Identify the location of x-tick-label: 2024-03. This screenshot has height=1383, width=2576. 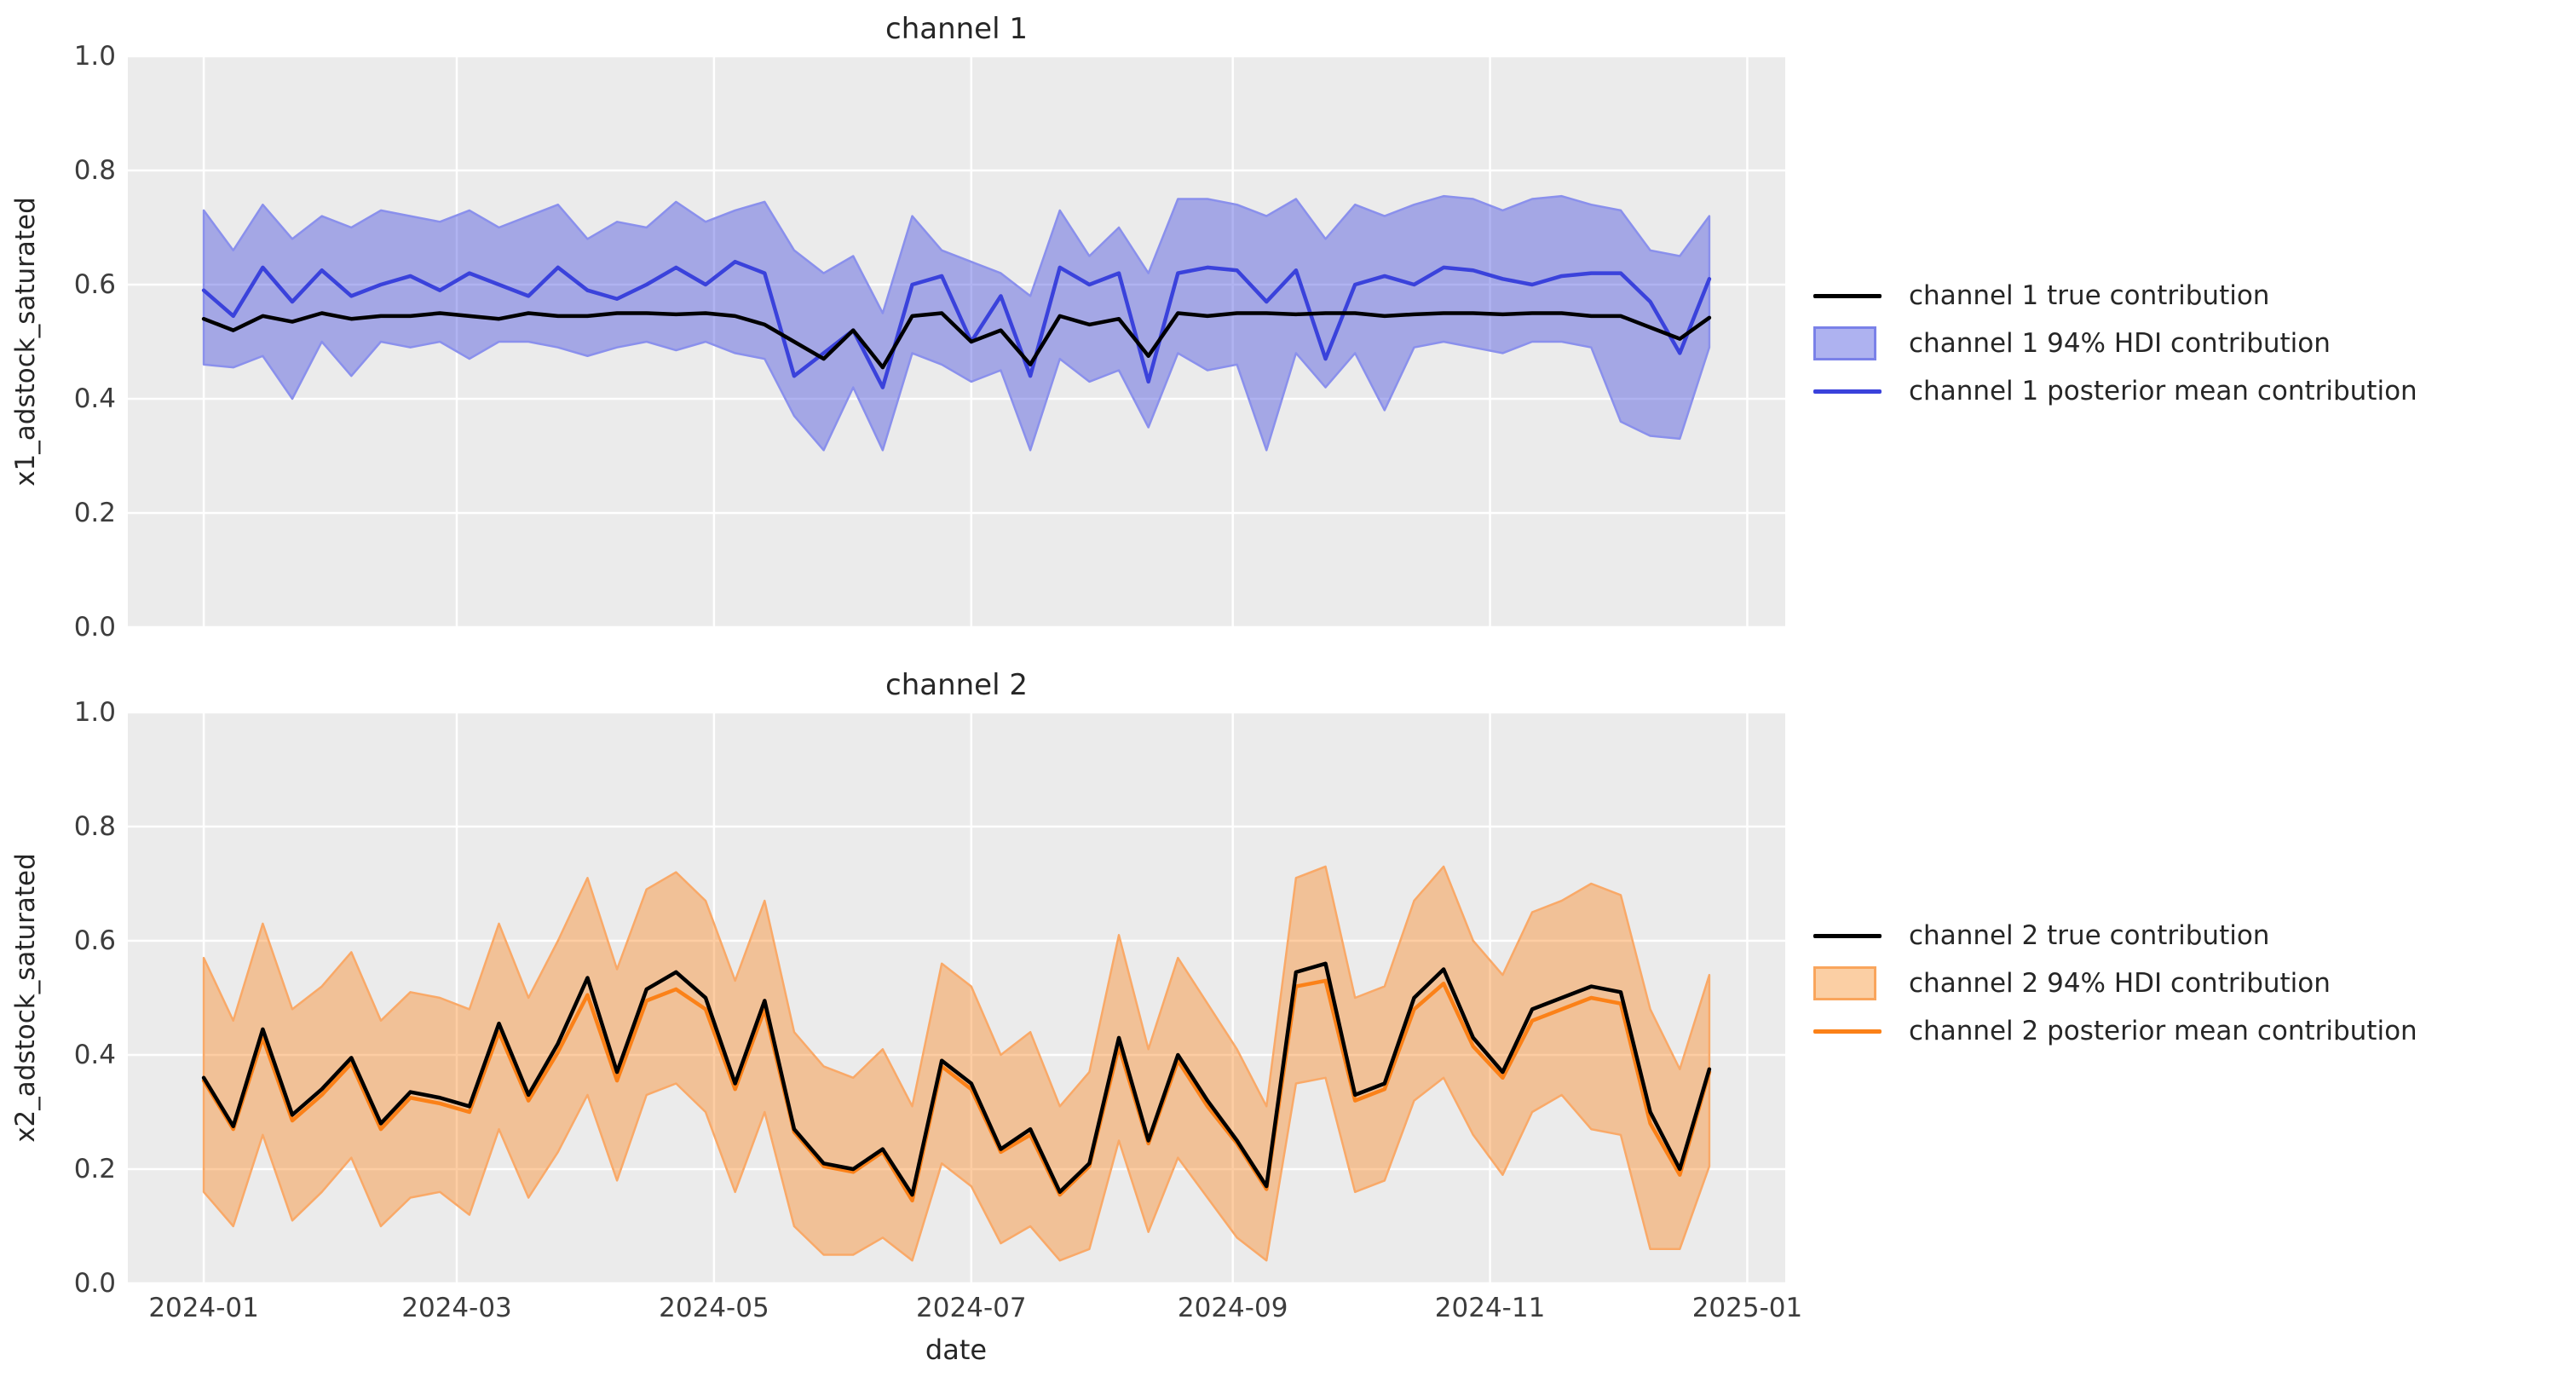
(456, 1308).